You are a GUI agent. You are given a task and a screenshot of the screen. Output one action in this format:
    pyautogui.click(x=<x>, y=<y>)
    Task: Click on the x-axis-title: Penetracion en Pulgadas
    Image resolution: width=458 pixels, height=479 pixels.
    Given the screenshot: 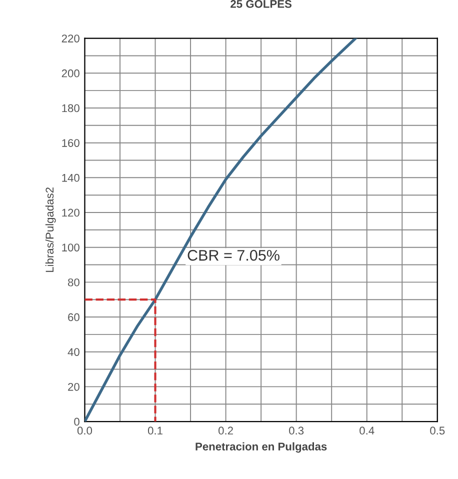 What is the action you would take?
    pyautogui.click(x=261, y=447)
    